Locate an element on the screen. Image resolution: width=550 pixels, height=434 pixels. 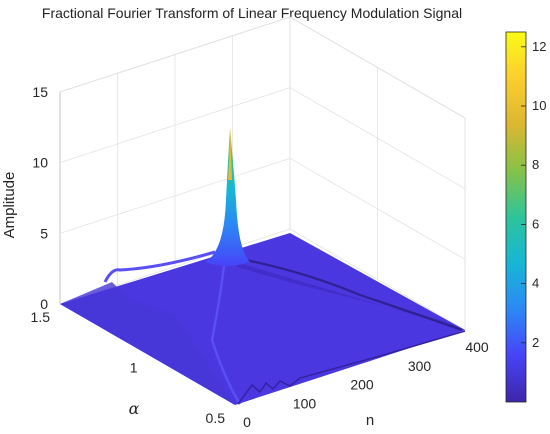
z-axis-label: Amplitude is located at coordinates (9, 205).